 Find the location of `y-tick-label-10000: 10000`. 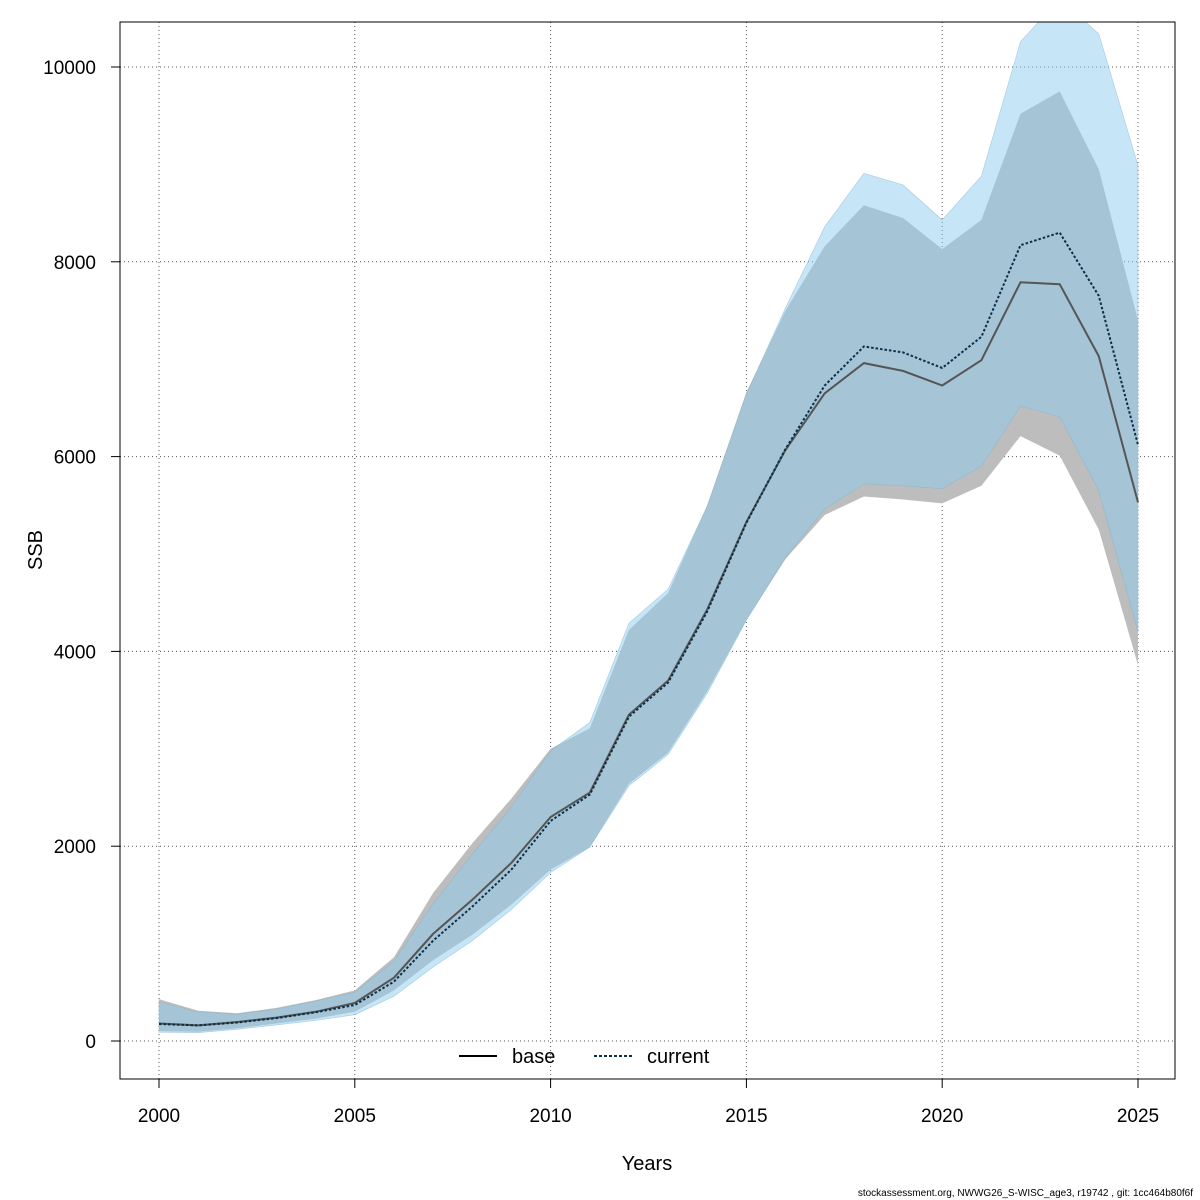

y-tick-label-10000: 10000 is located at coordinates (69, 68).